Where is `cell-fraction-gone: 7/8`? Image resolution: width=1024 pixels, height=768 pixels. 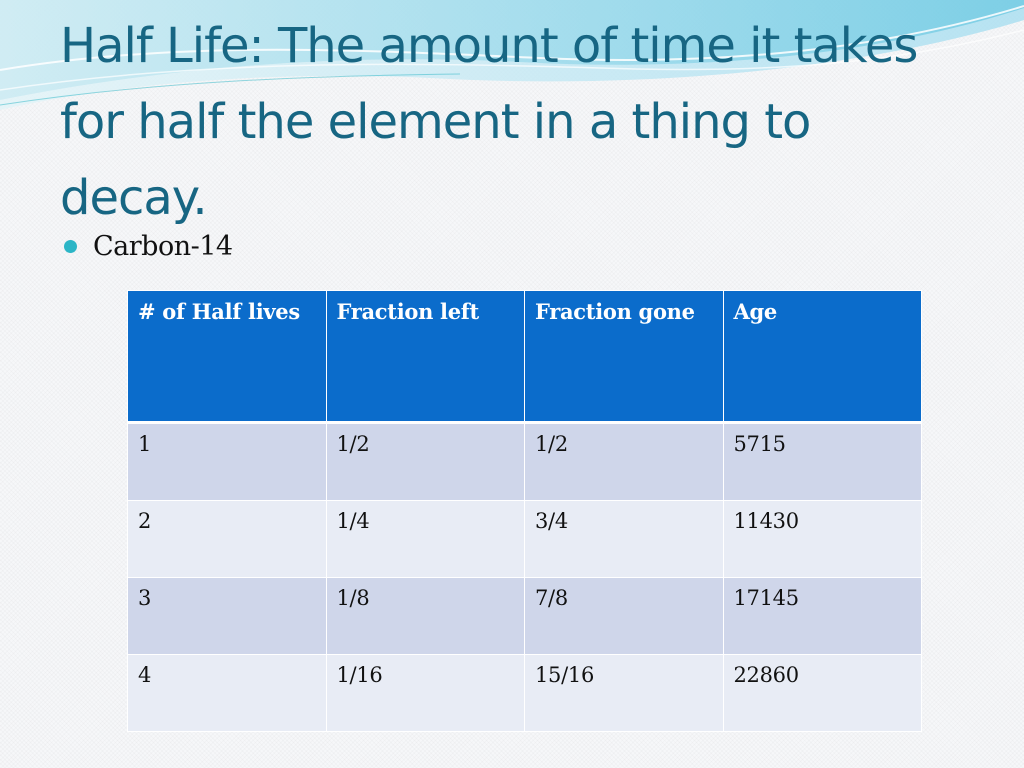 cell-fraction-gone: 7/8 is located at coordinates (624, 616).